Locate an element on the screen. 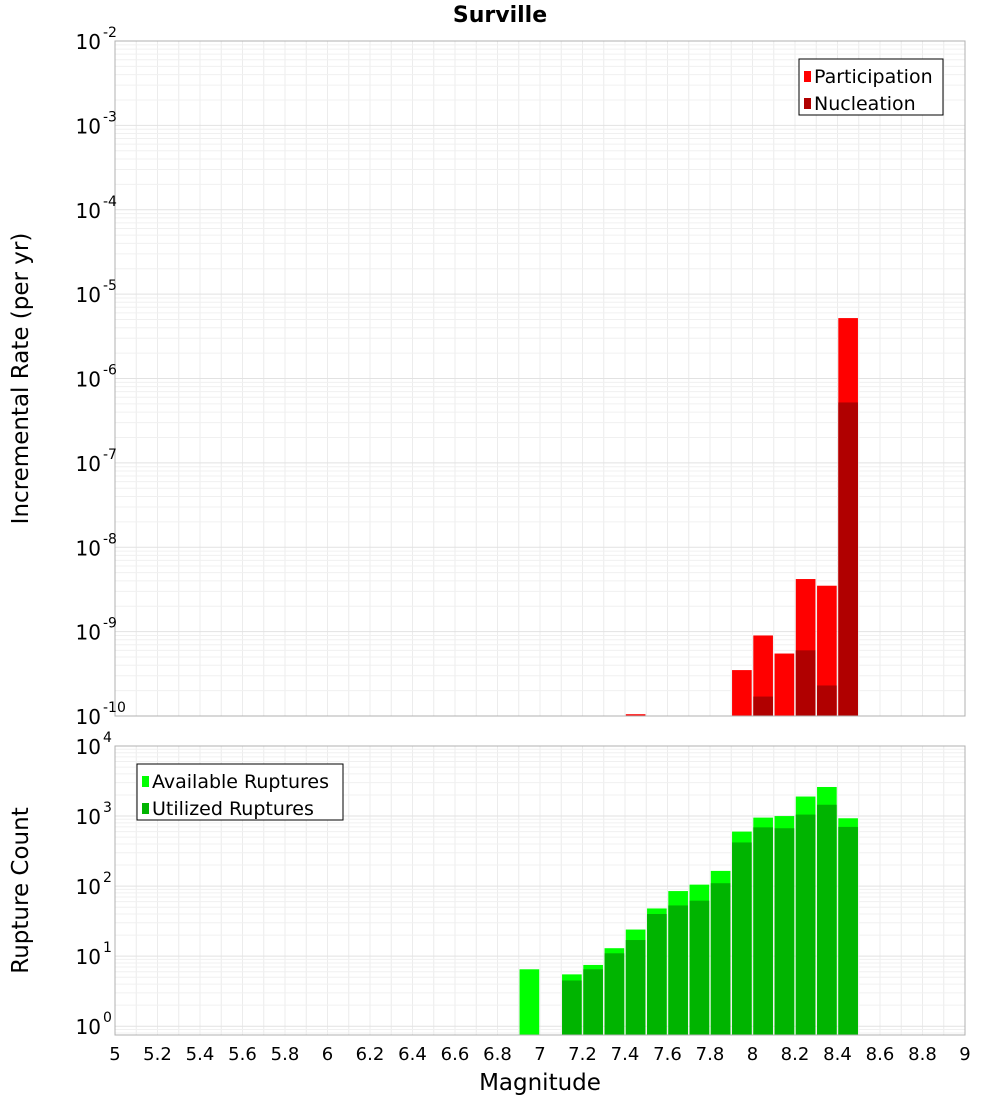  x-tick-label: 8.8 is located at coordinates (922, 1054).